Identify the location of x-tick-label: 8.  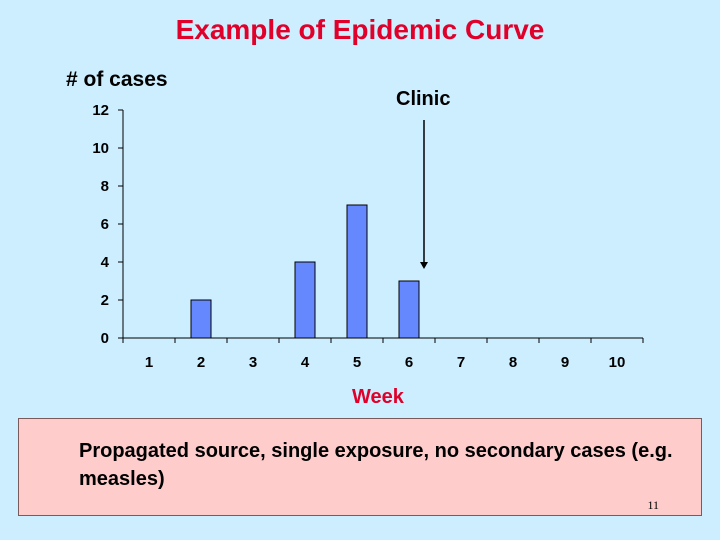
(513, 362).